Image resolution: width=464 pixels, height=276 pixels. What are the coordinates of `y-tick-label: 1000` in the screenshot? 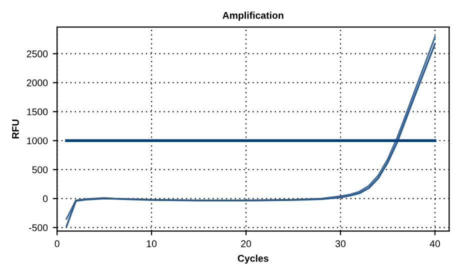 It's located at (37, 140).